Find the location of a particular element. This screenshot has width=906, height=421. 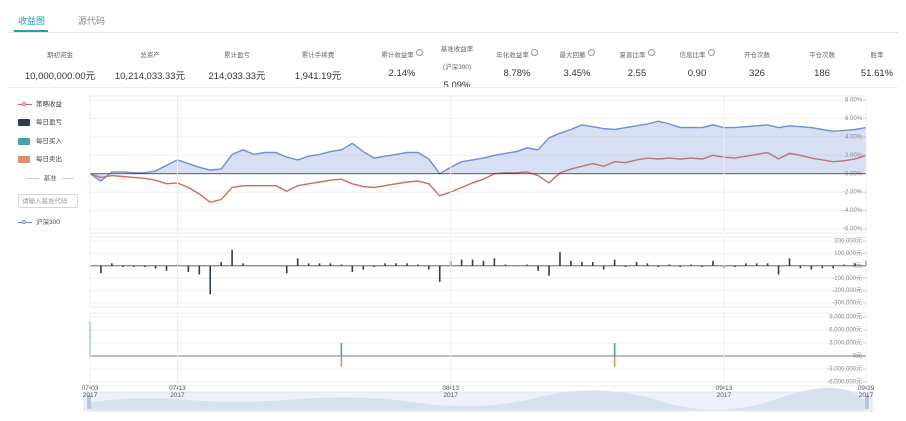

y-tick-label: 0.00% is located at coordinates (854, 174).